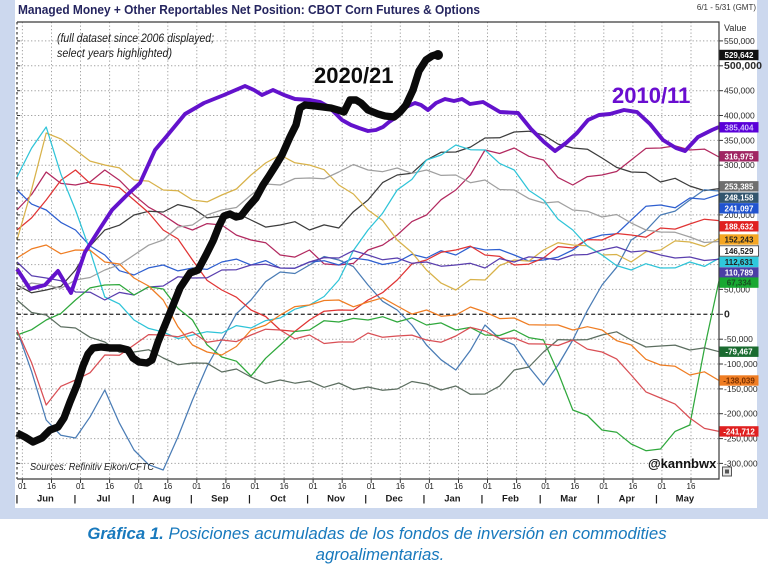  I want to click on svg-text: 146,529, so click(739, 251).